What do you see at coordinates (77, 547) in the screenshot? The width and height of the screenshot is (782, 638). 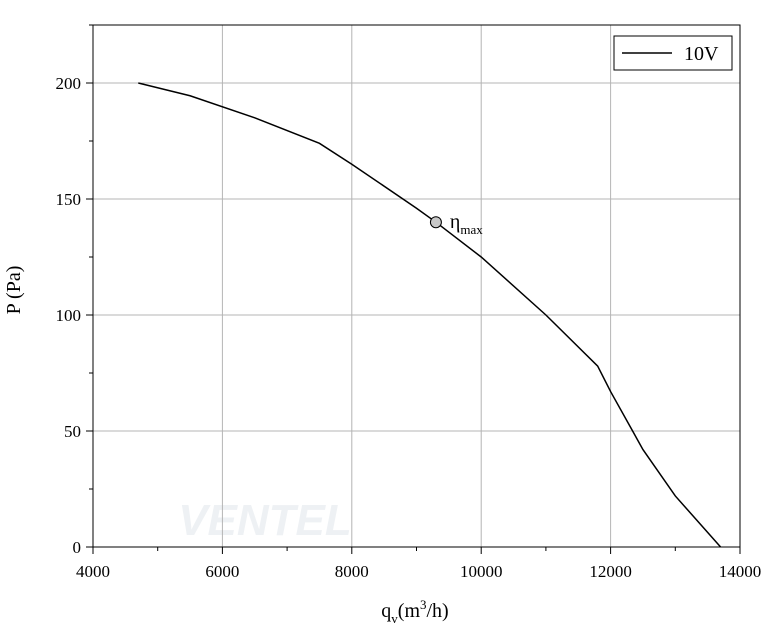 I see `y-tick-label: 0` at bounding box center [77, 547].